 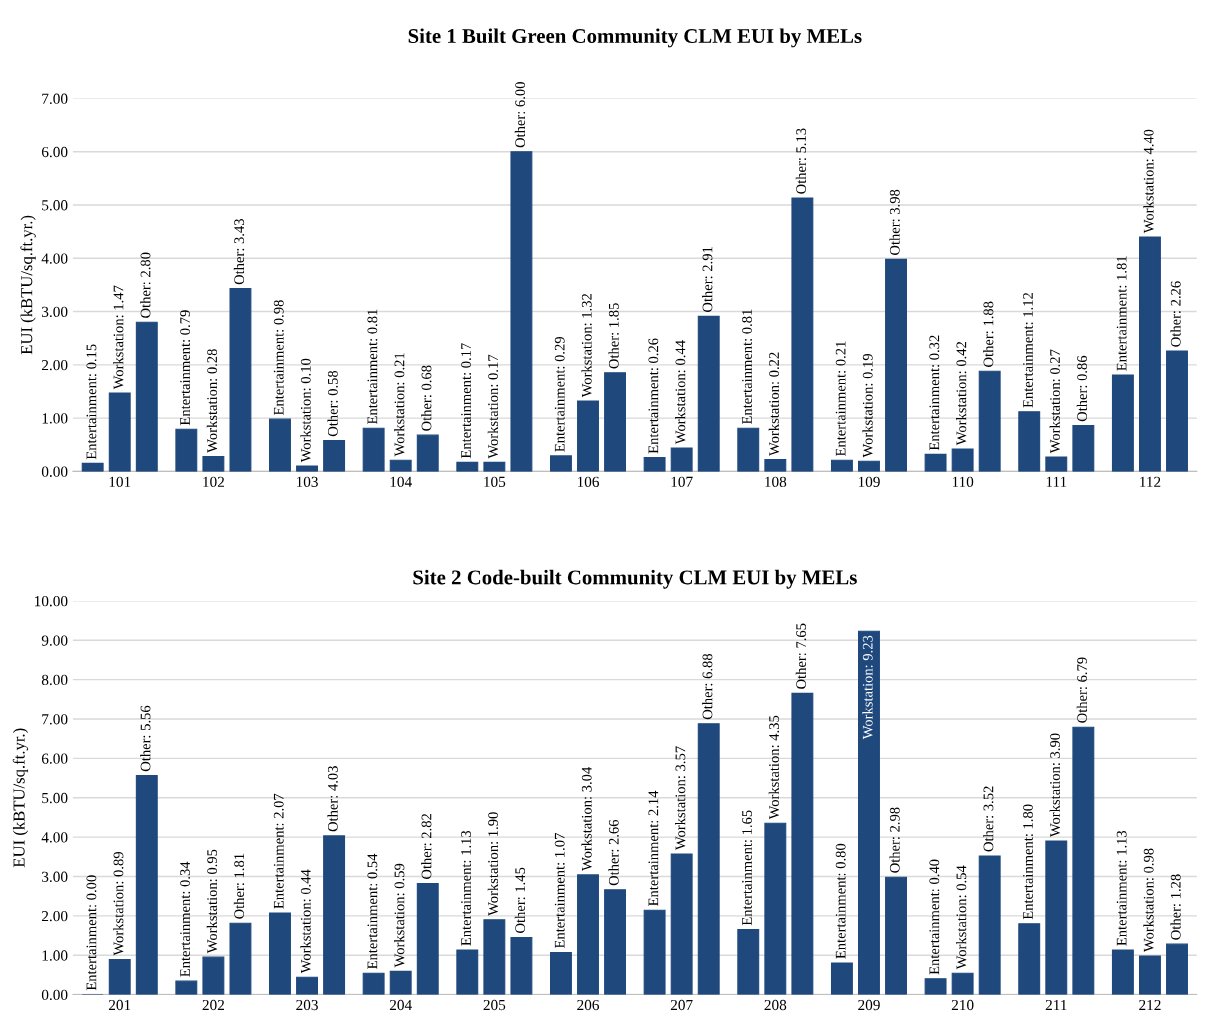 What do you see at coordinates (894, 222) in the screenshot?
I see `data-label: Other: 3.98` at bounding box center [894, 222].